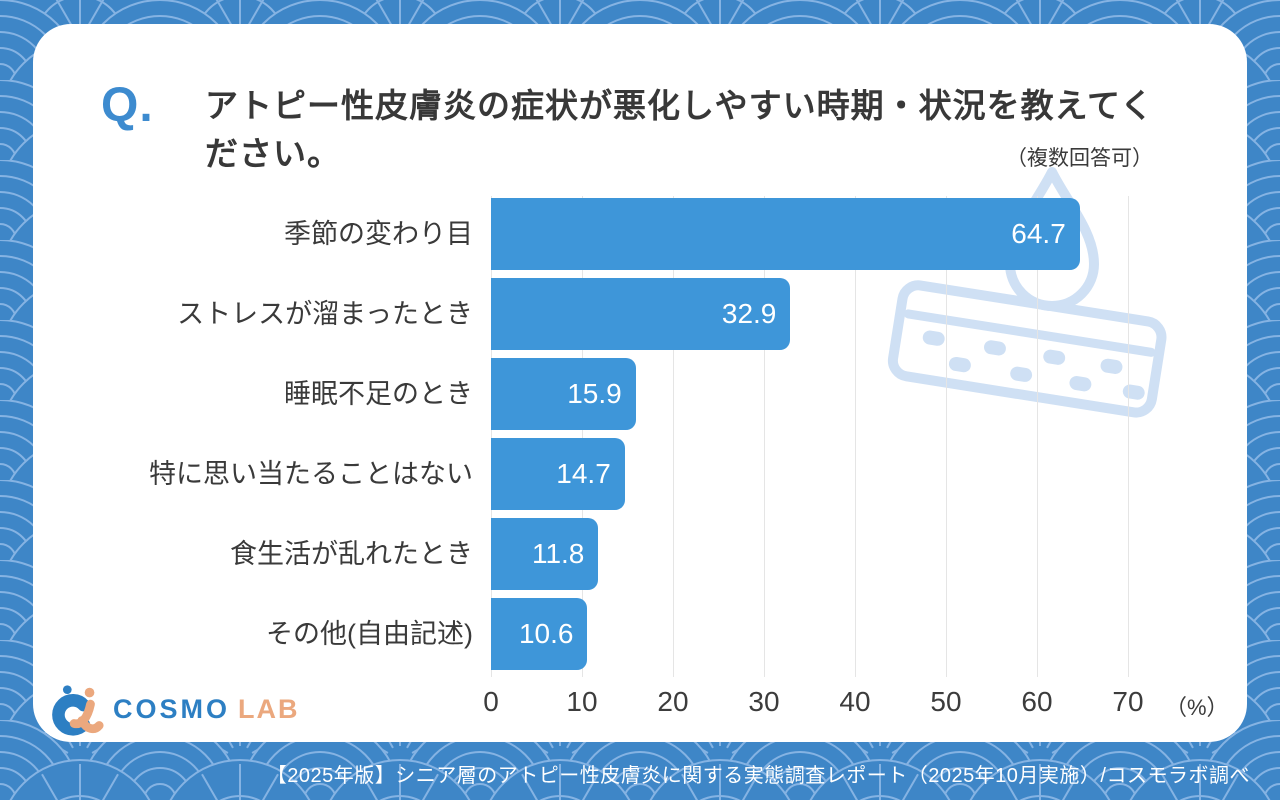  What do you see at coordinates (351, 554) in the screenshot?
I see `category-label: 食生活が乱れたとき` at bounding box center [351, 554].